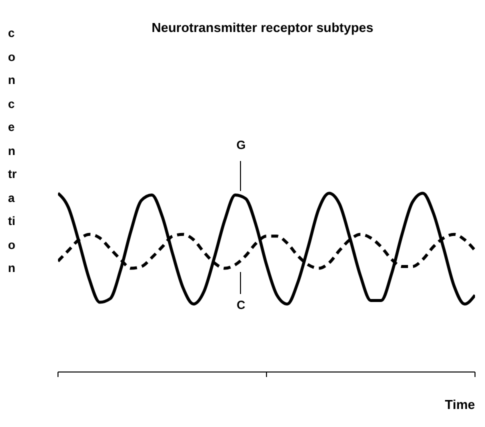 The width and height of the screenshot is (485, 427). Describe the element at coordinates (459, 404) in the screenshot. I see `x-axis-title: Time` at that location.